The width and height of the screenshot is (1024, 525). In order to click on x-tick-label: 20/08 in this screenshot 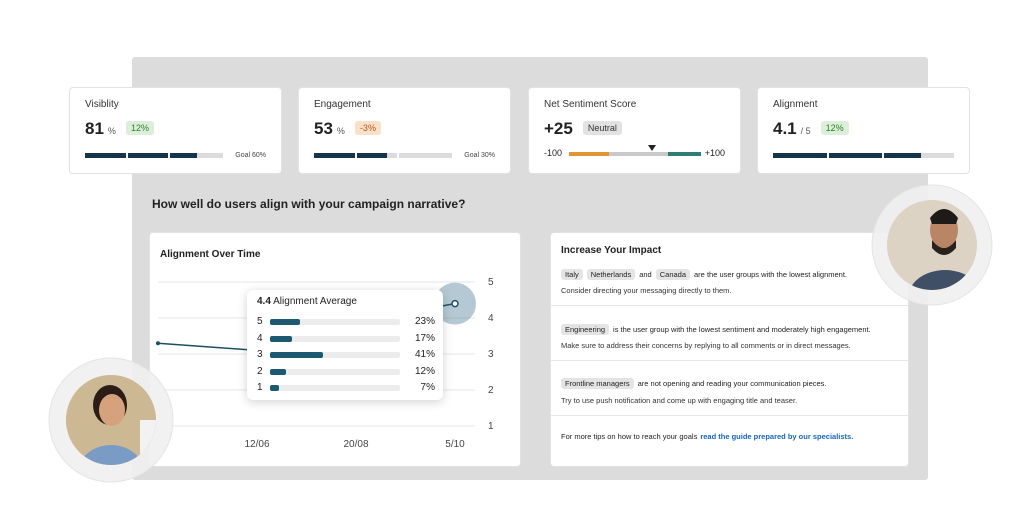, I will do `click(355, 444)`.